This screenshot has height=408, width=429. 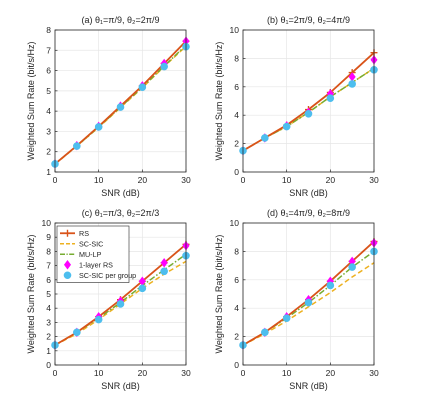 What do you see at coordinates (308, 213) in the screenshot?
I see `panel-title: (d) θ₁=4π/9, θ₂=8π/9` at bounding box center [308, 213].